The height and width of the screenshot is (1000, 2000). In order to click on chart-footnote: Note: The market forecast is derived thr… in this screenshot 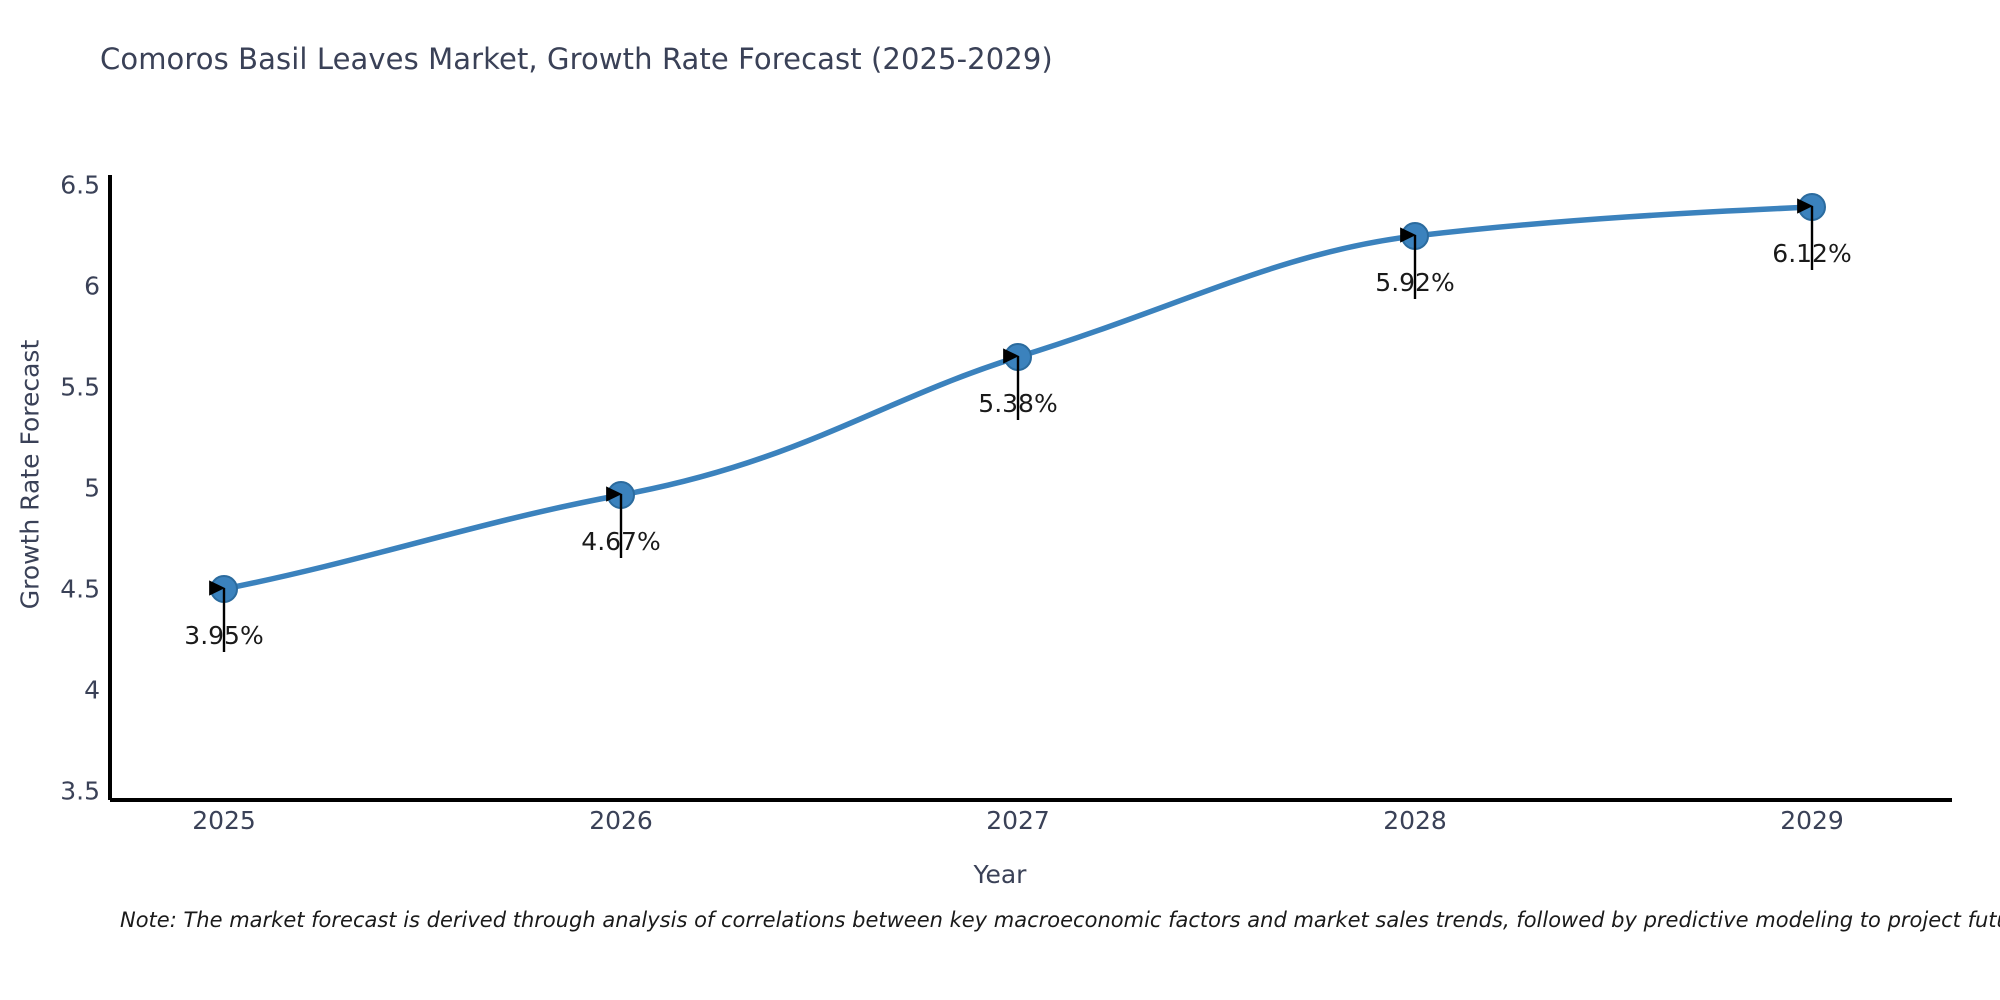, I will do `click(1060, 920)`.